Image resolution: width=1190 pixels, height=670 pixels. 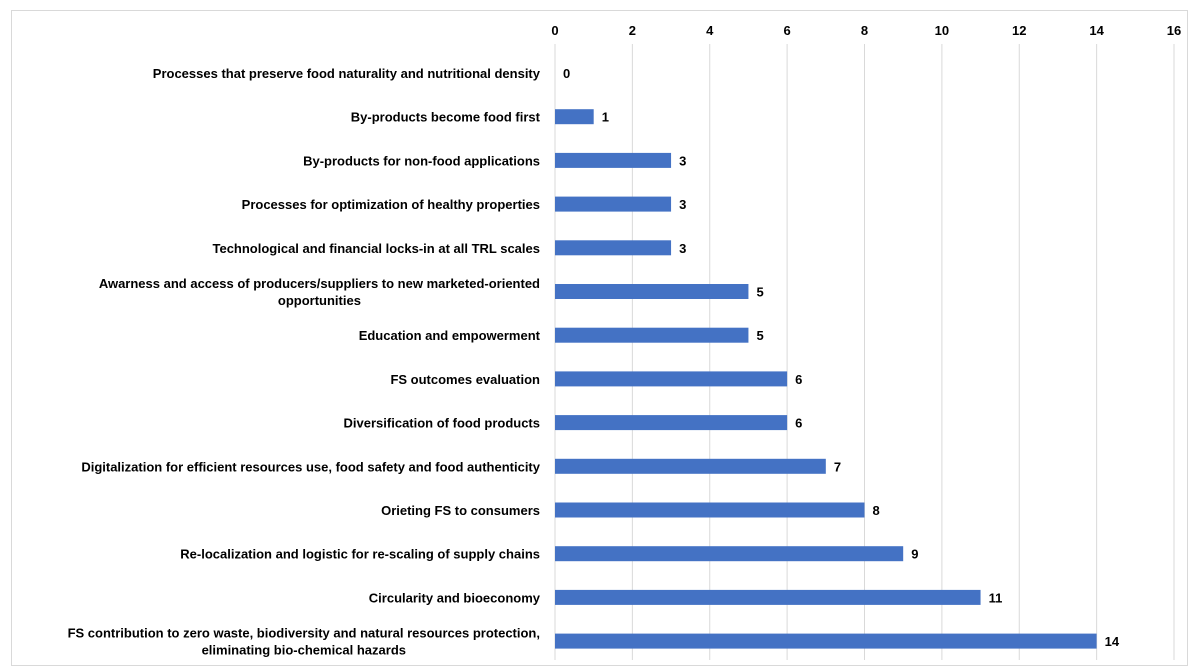 I want to click on data-label: 7, so click(x=837, y=466).